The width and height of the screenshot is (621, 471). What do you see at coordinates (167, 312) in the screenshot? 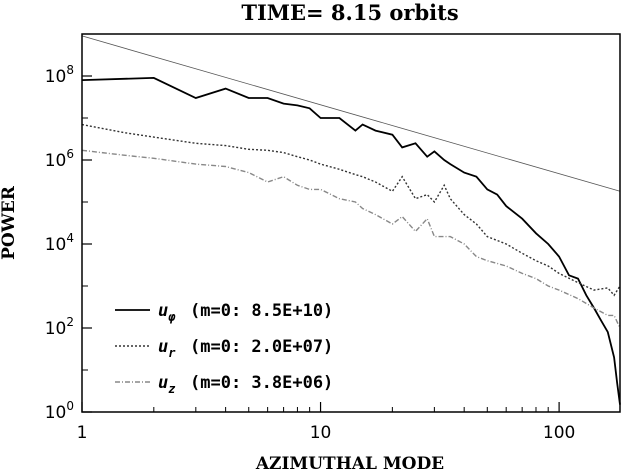
I see `legend-symbol: uφ` at bounding box center [167, 312].